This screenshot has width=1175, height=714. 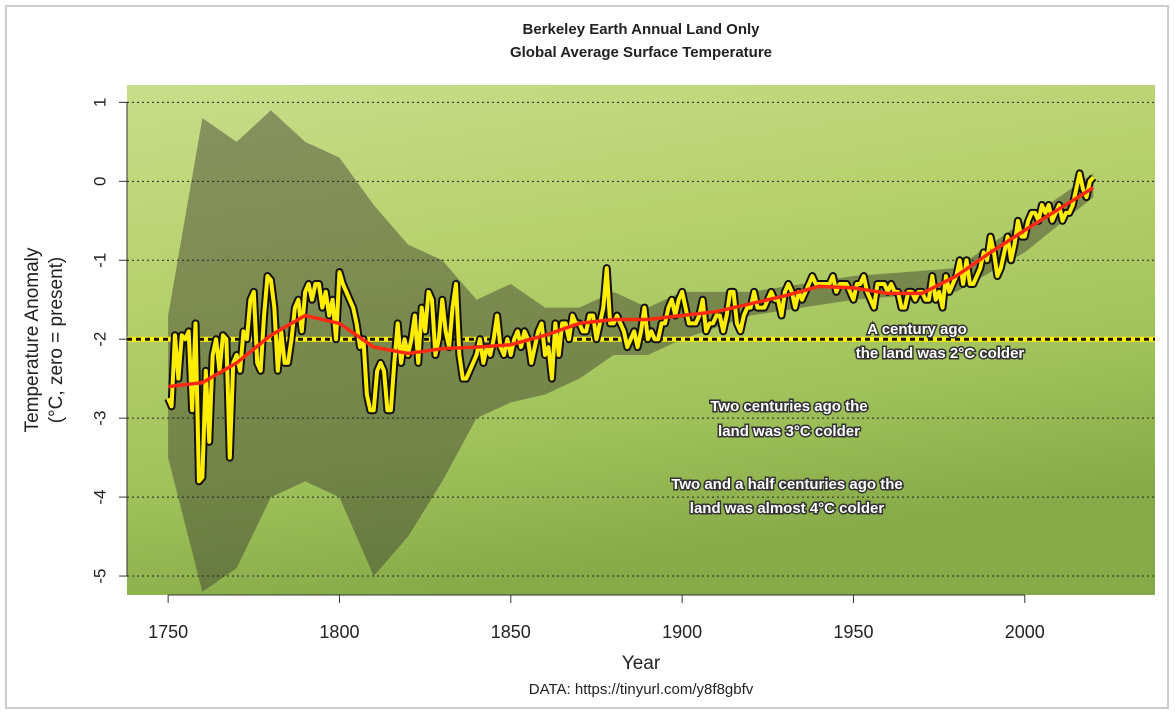 I want to click on y-tick-label: -3, so click(x=99, y=418).